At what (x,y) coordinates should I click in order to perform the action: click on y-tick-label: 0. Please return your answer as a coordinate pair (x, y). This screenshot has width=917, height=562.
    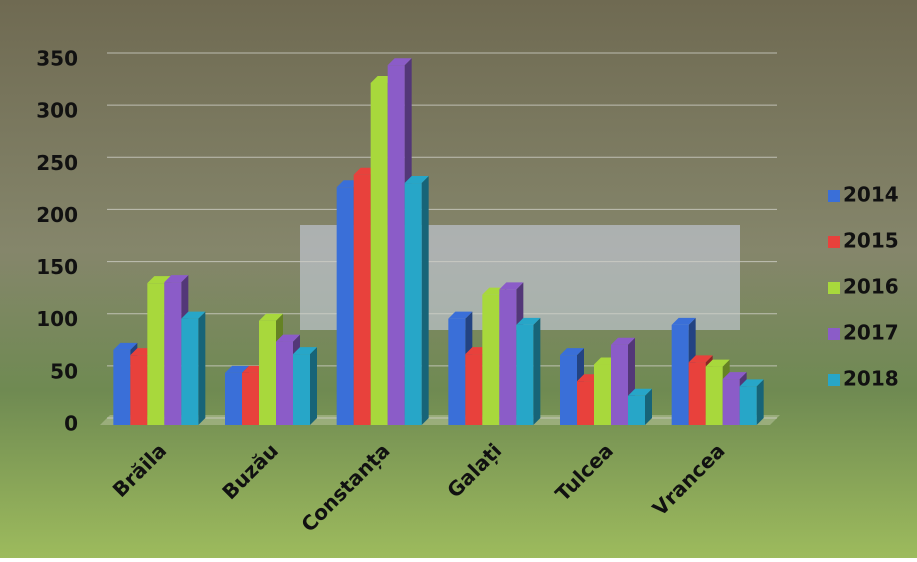
    Looking at the image, I should click on (71, 424).